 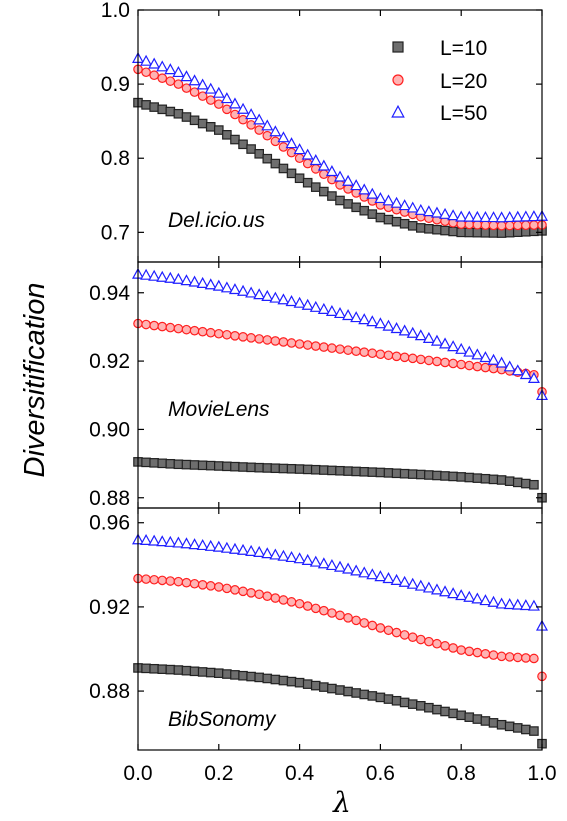 I want to click on legend-marker-circle, so click(x=398, y=80).